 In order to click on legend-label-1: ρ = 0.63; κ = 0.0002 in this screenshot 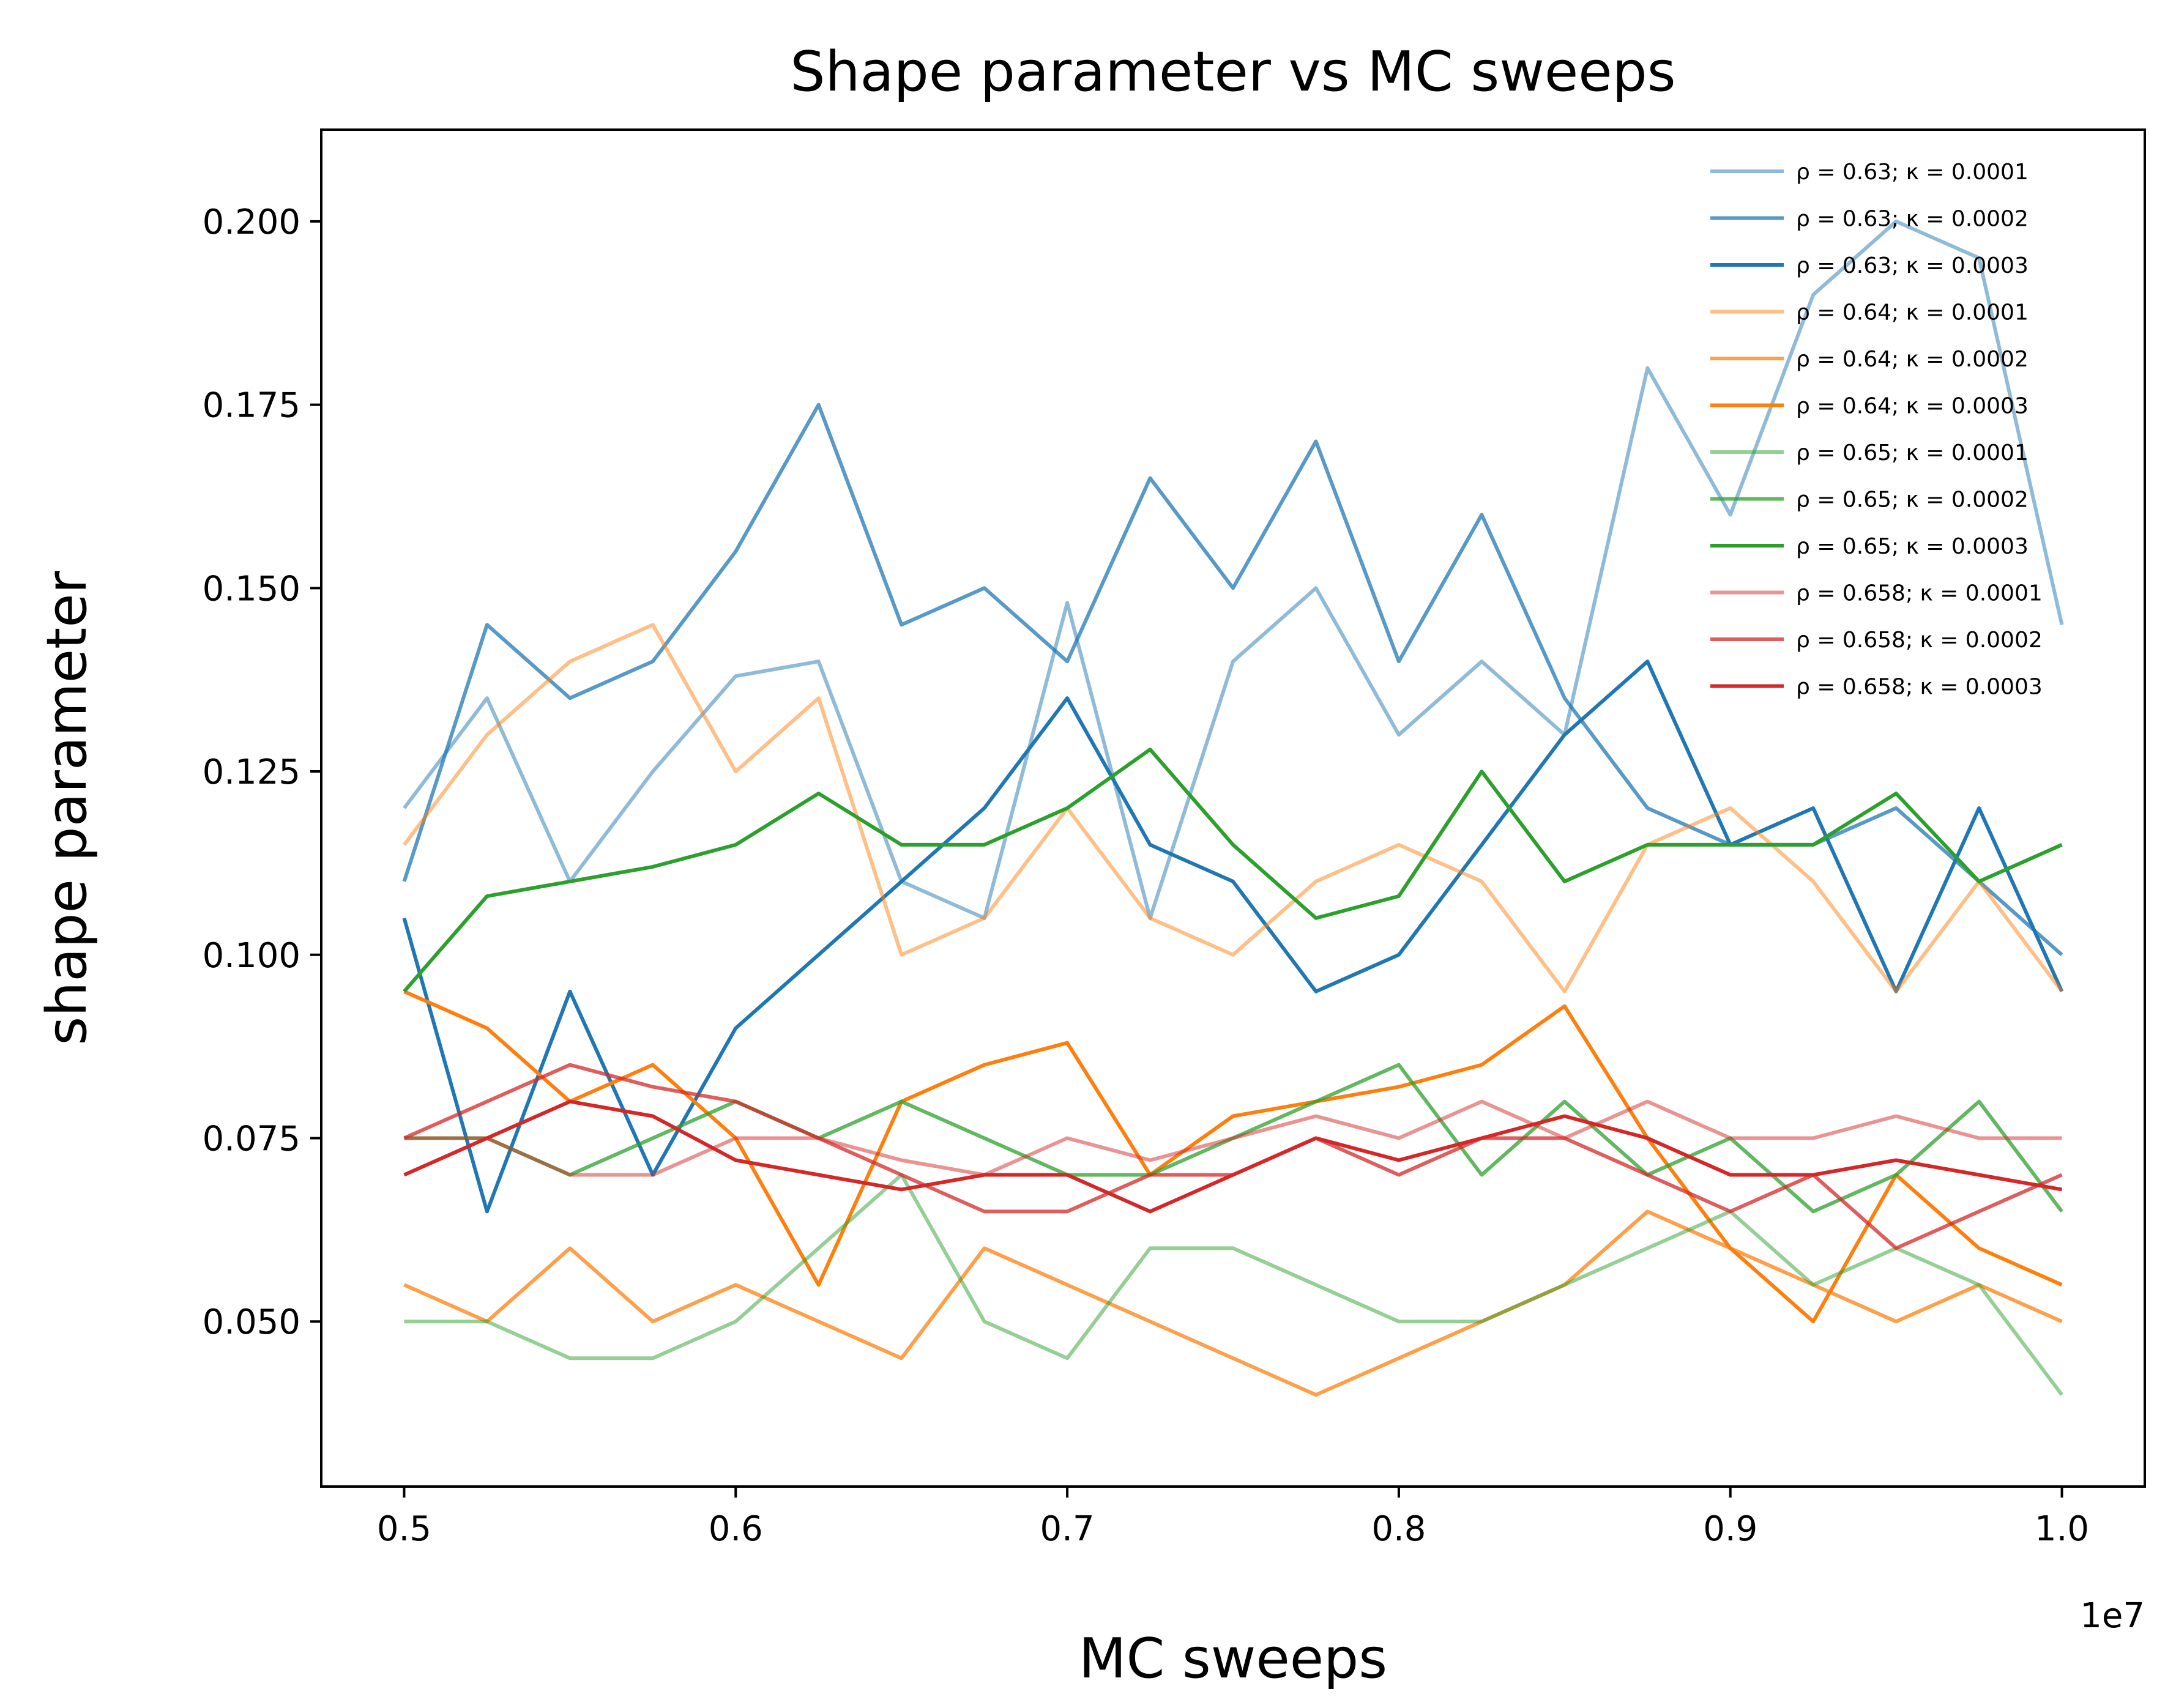, I will do `click(1912, 219)`.